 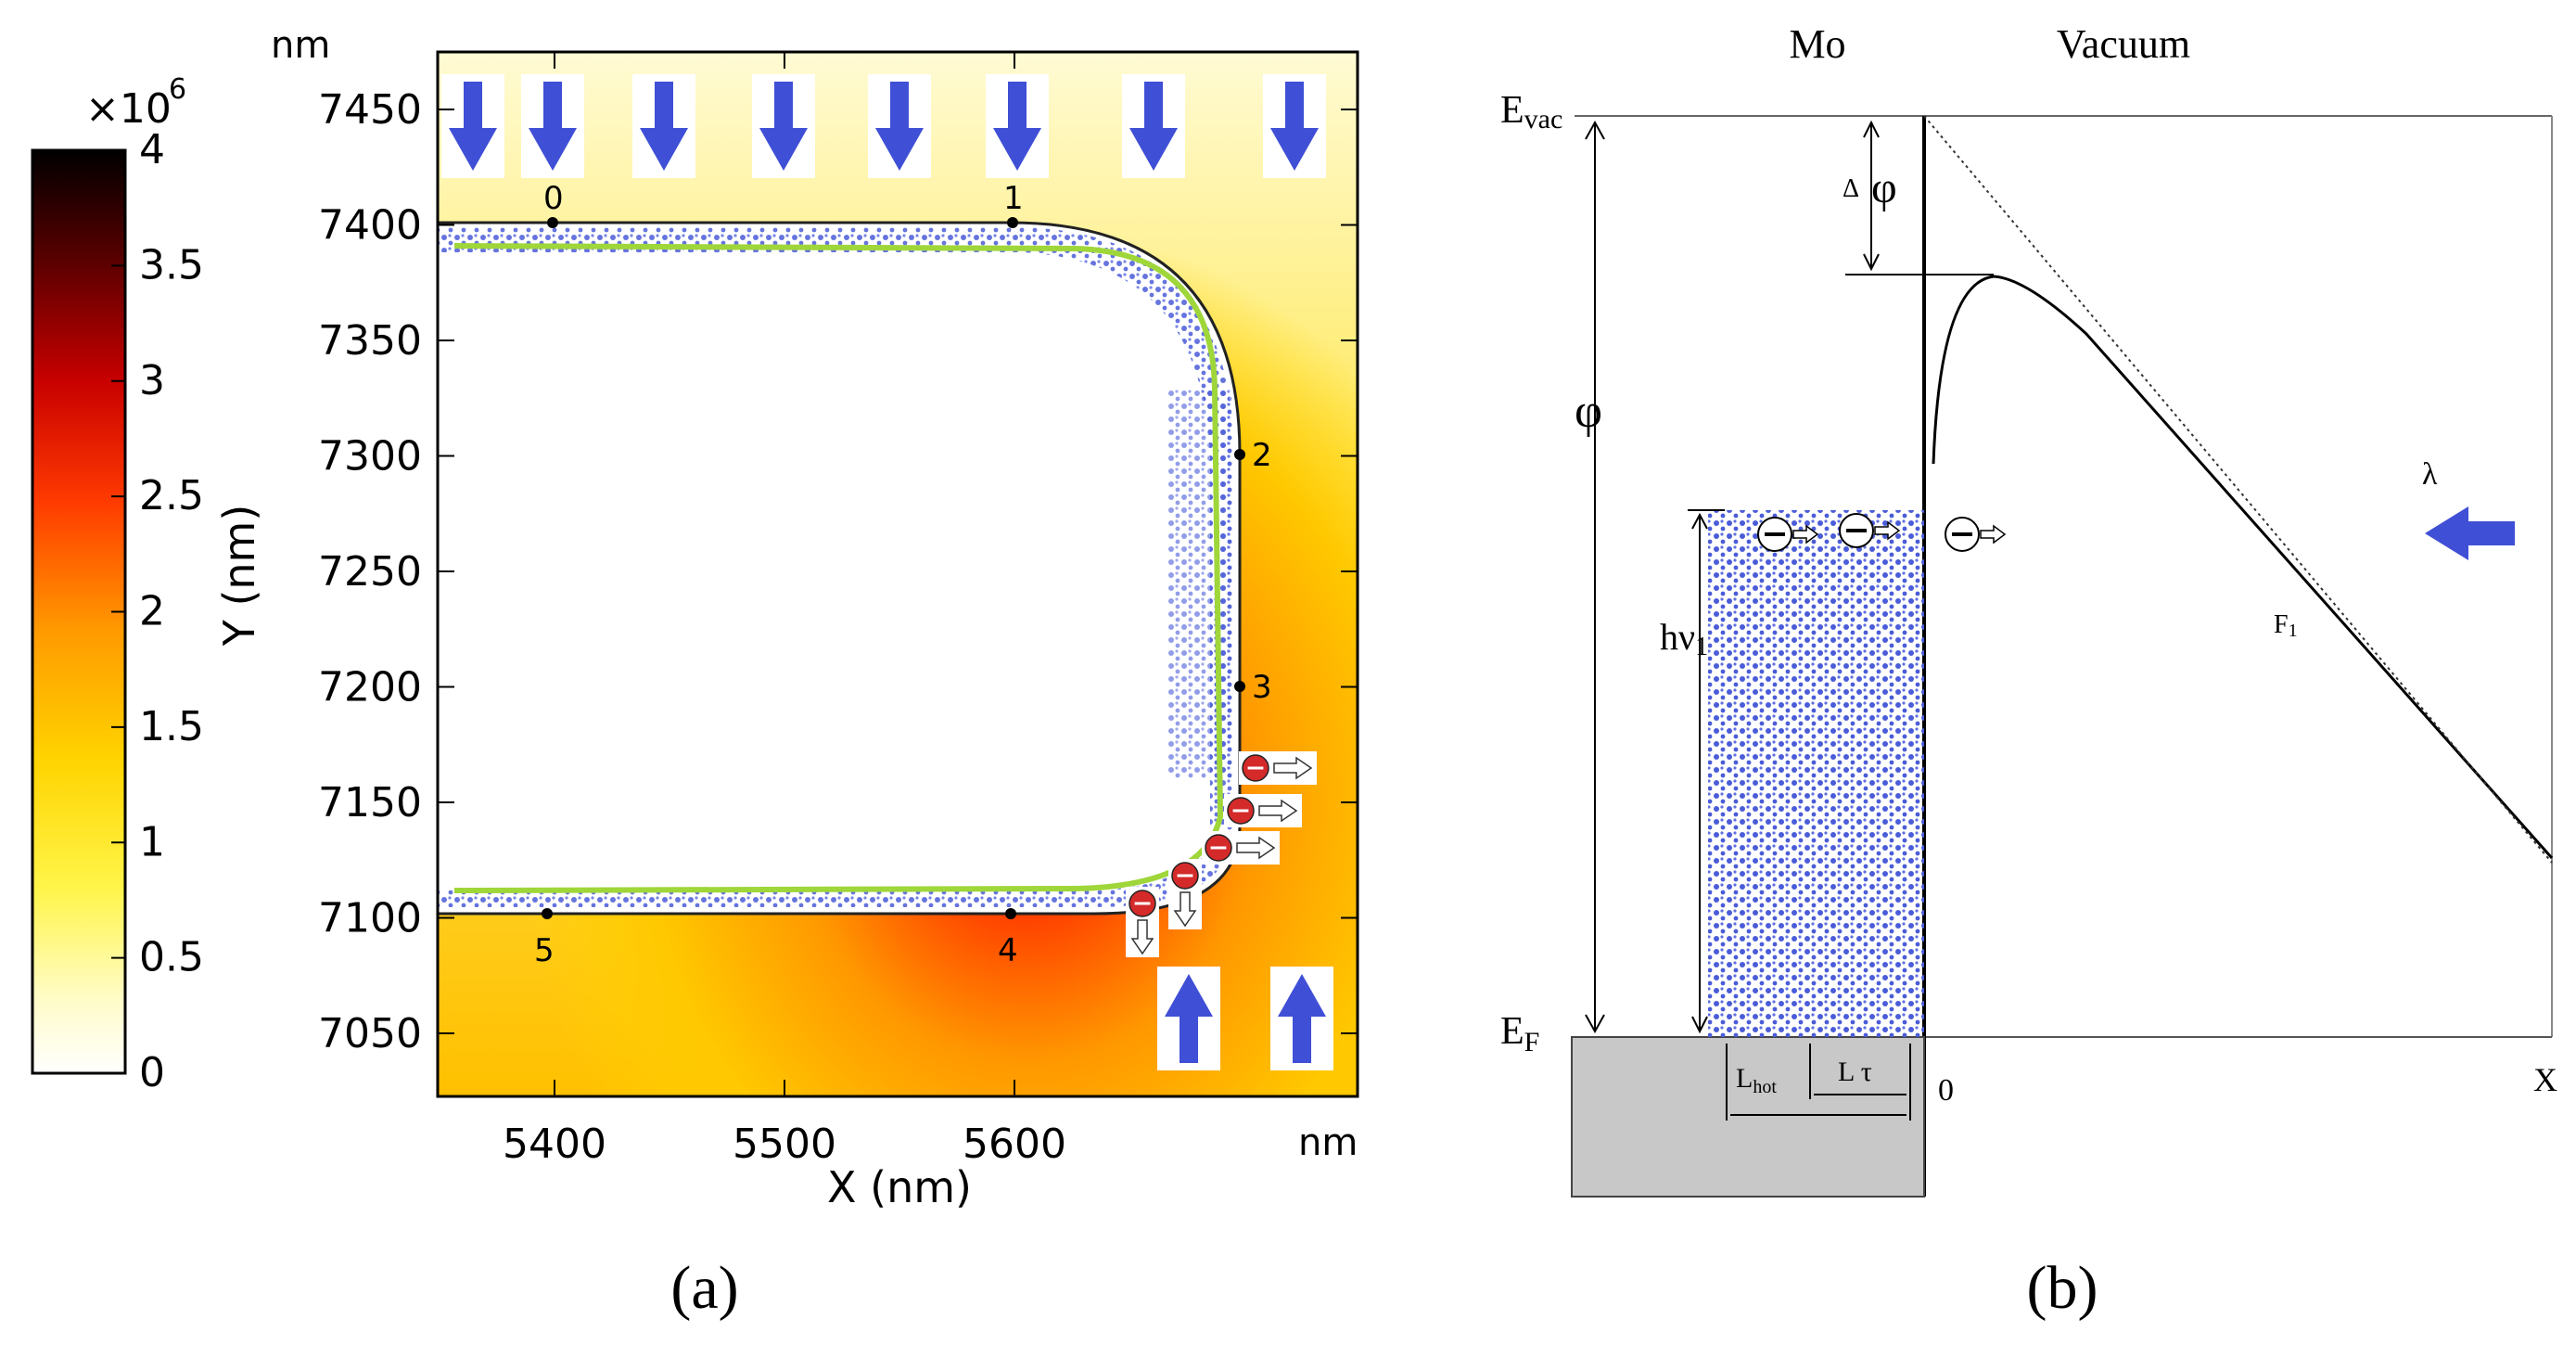 What do you see at coordinates (79, 611) in the screenshot?
I see `colorbar-gradient` at bounding box center [79, 611].